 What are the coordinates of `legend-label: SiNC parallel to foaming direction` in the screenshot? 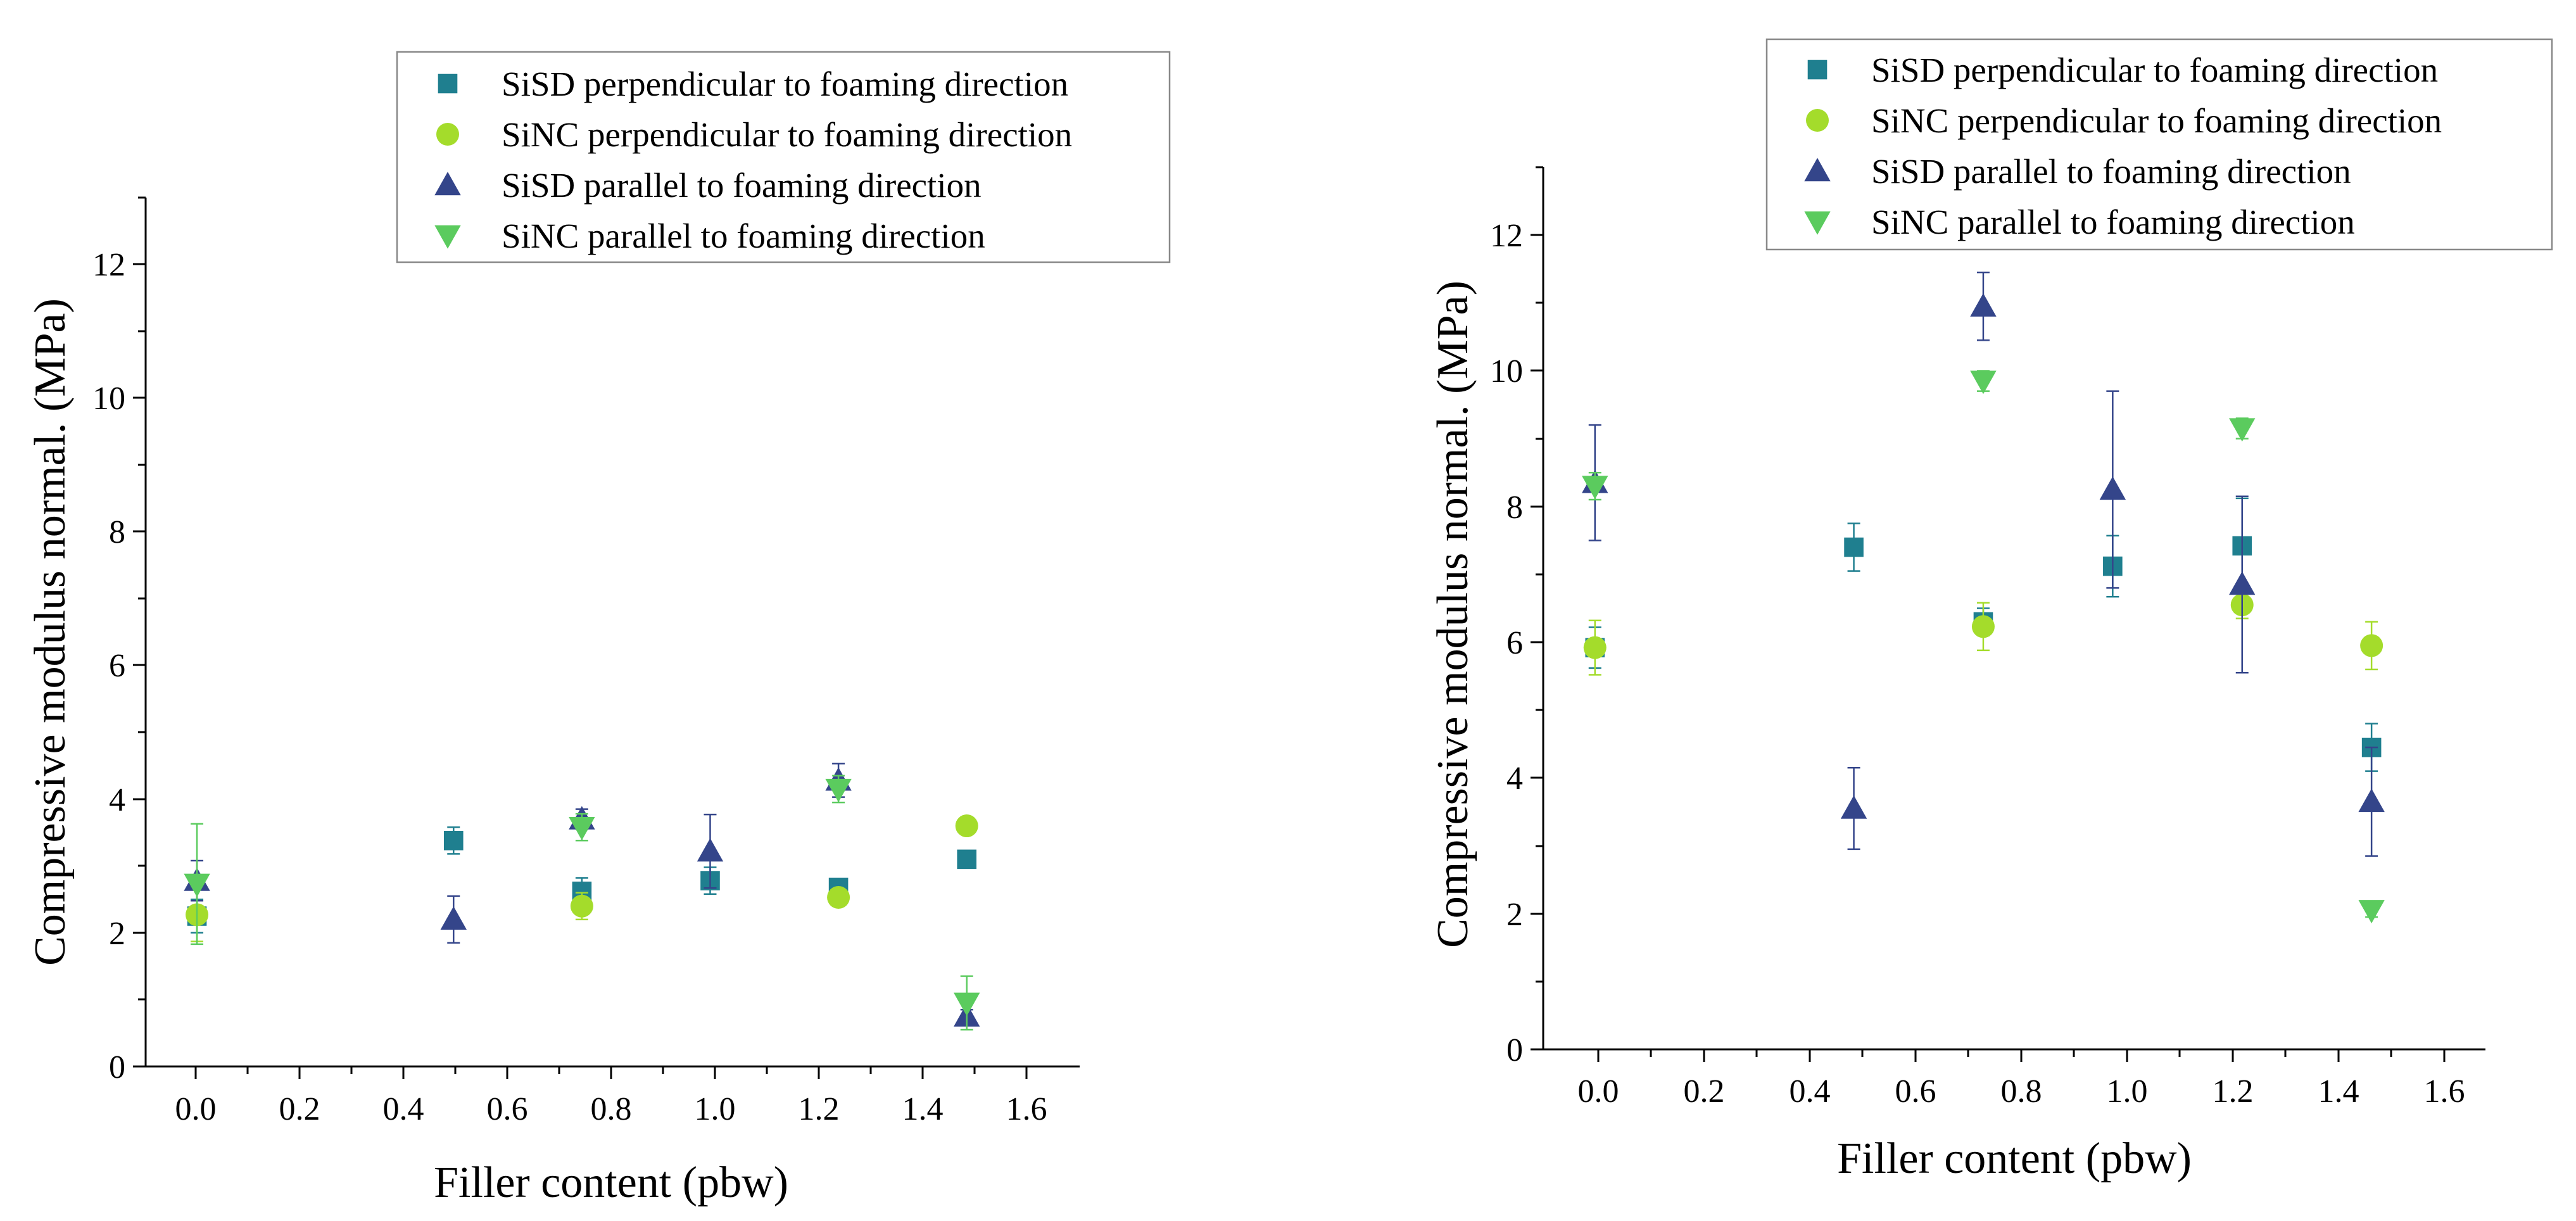 It's located at (2113, 222).